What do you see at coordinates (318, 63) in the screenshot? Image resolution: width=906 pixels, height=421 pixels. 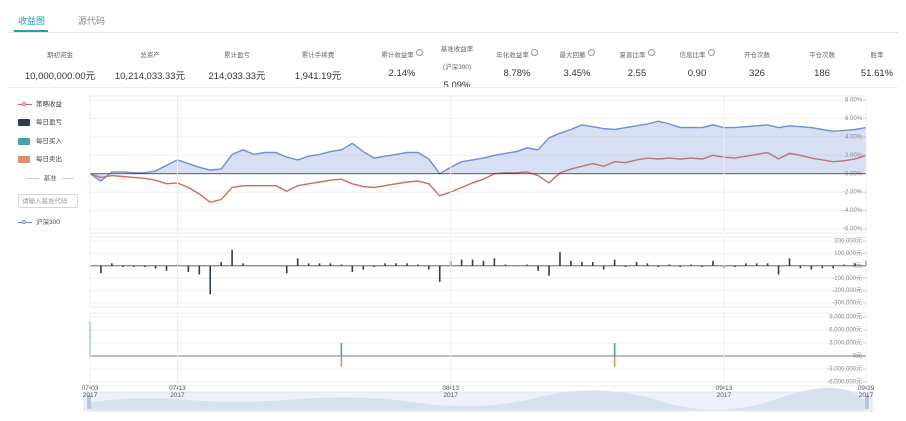 I see `stat: 累计手续费 1,941.19元` at bounding box center [318, 63].